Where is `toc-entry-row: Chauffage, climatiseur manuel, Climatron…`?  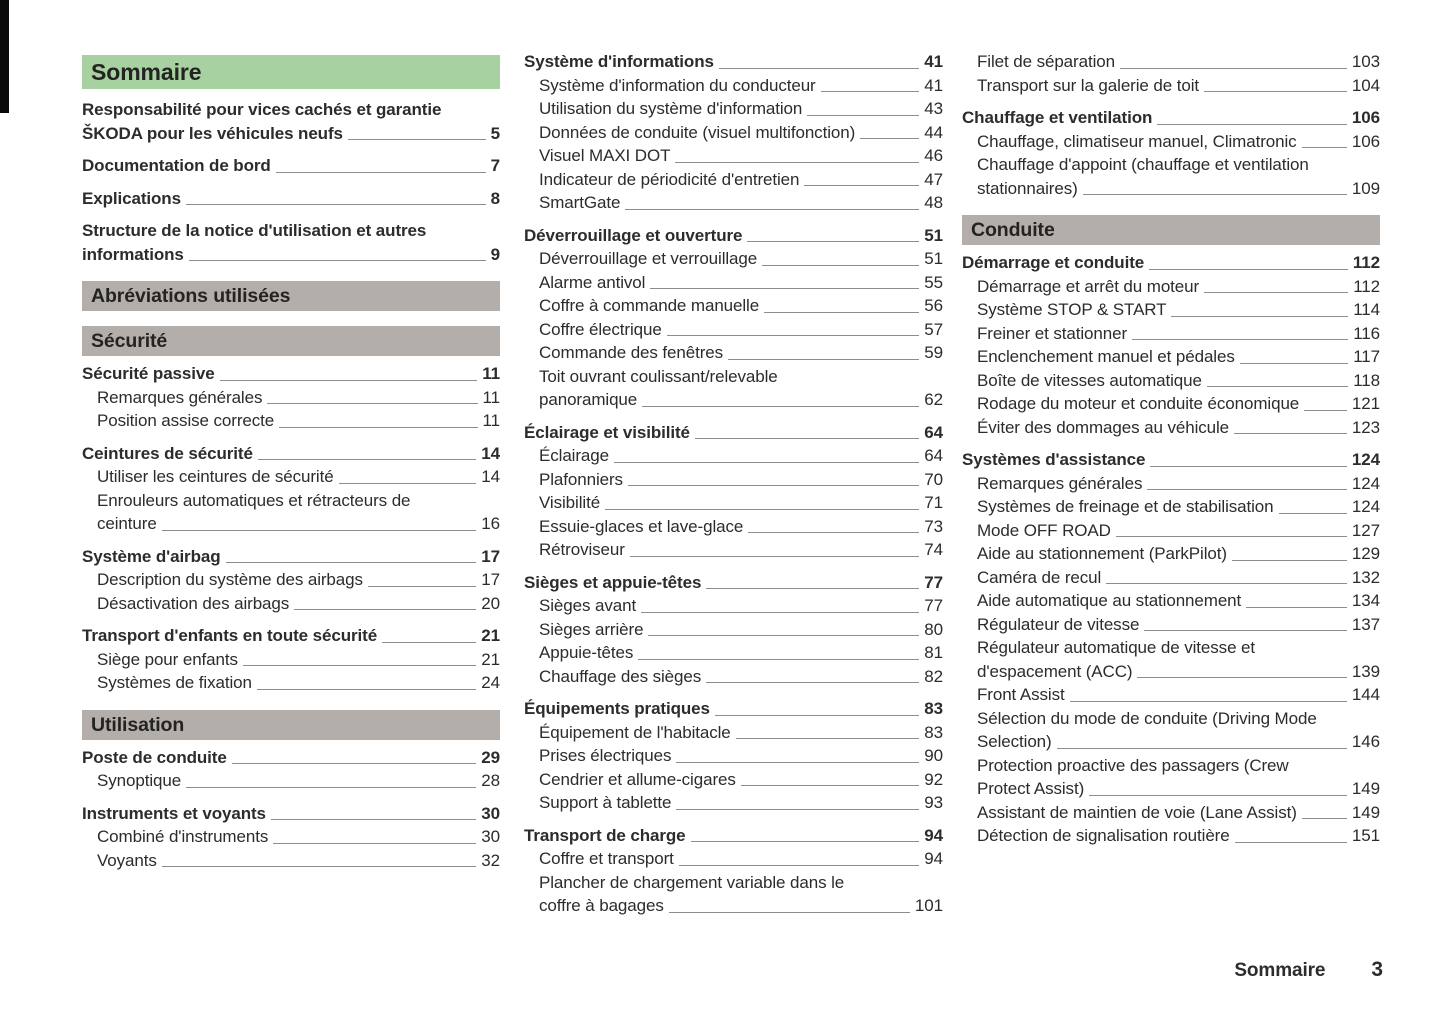
toc-entry-row: Chauffage, climatiseur manuel, Climatron… is located at coordinates (1178, 142).